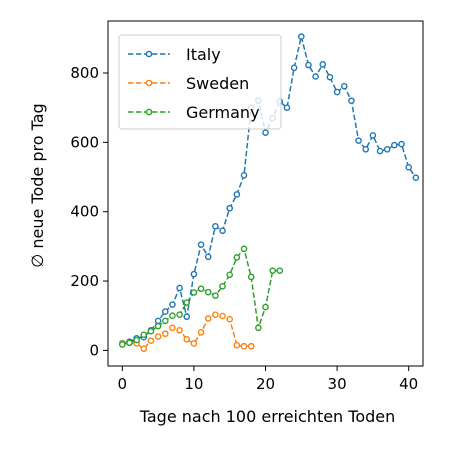  Describe the element at coordinates (84, 212) in the screenshot. I see `y-tick-label: 400` at that location.